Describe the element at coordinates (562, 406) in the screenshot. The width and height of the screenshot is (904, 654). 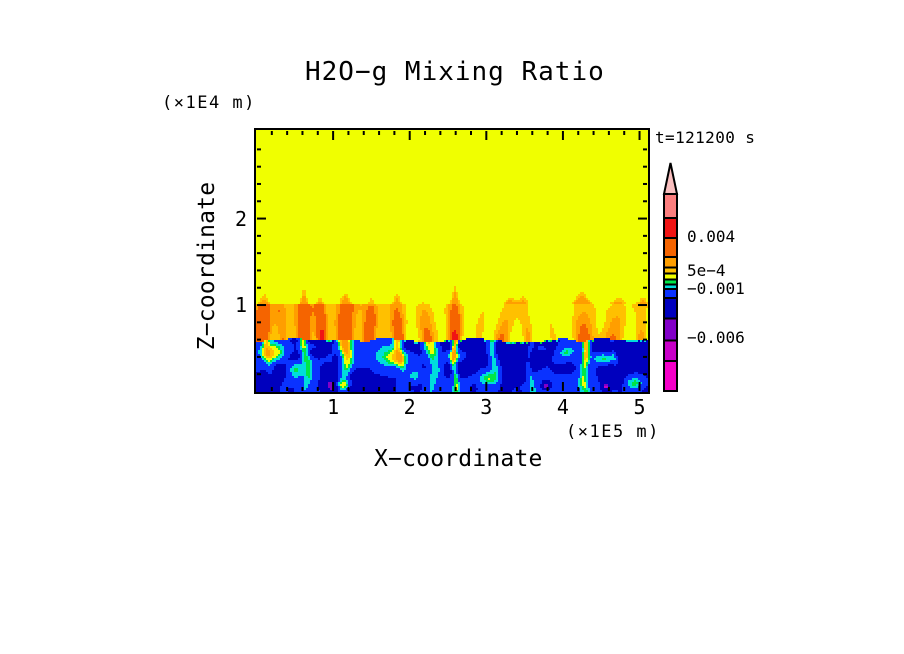
I see `x-tick-label: 4` at that location.